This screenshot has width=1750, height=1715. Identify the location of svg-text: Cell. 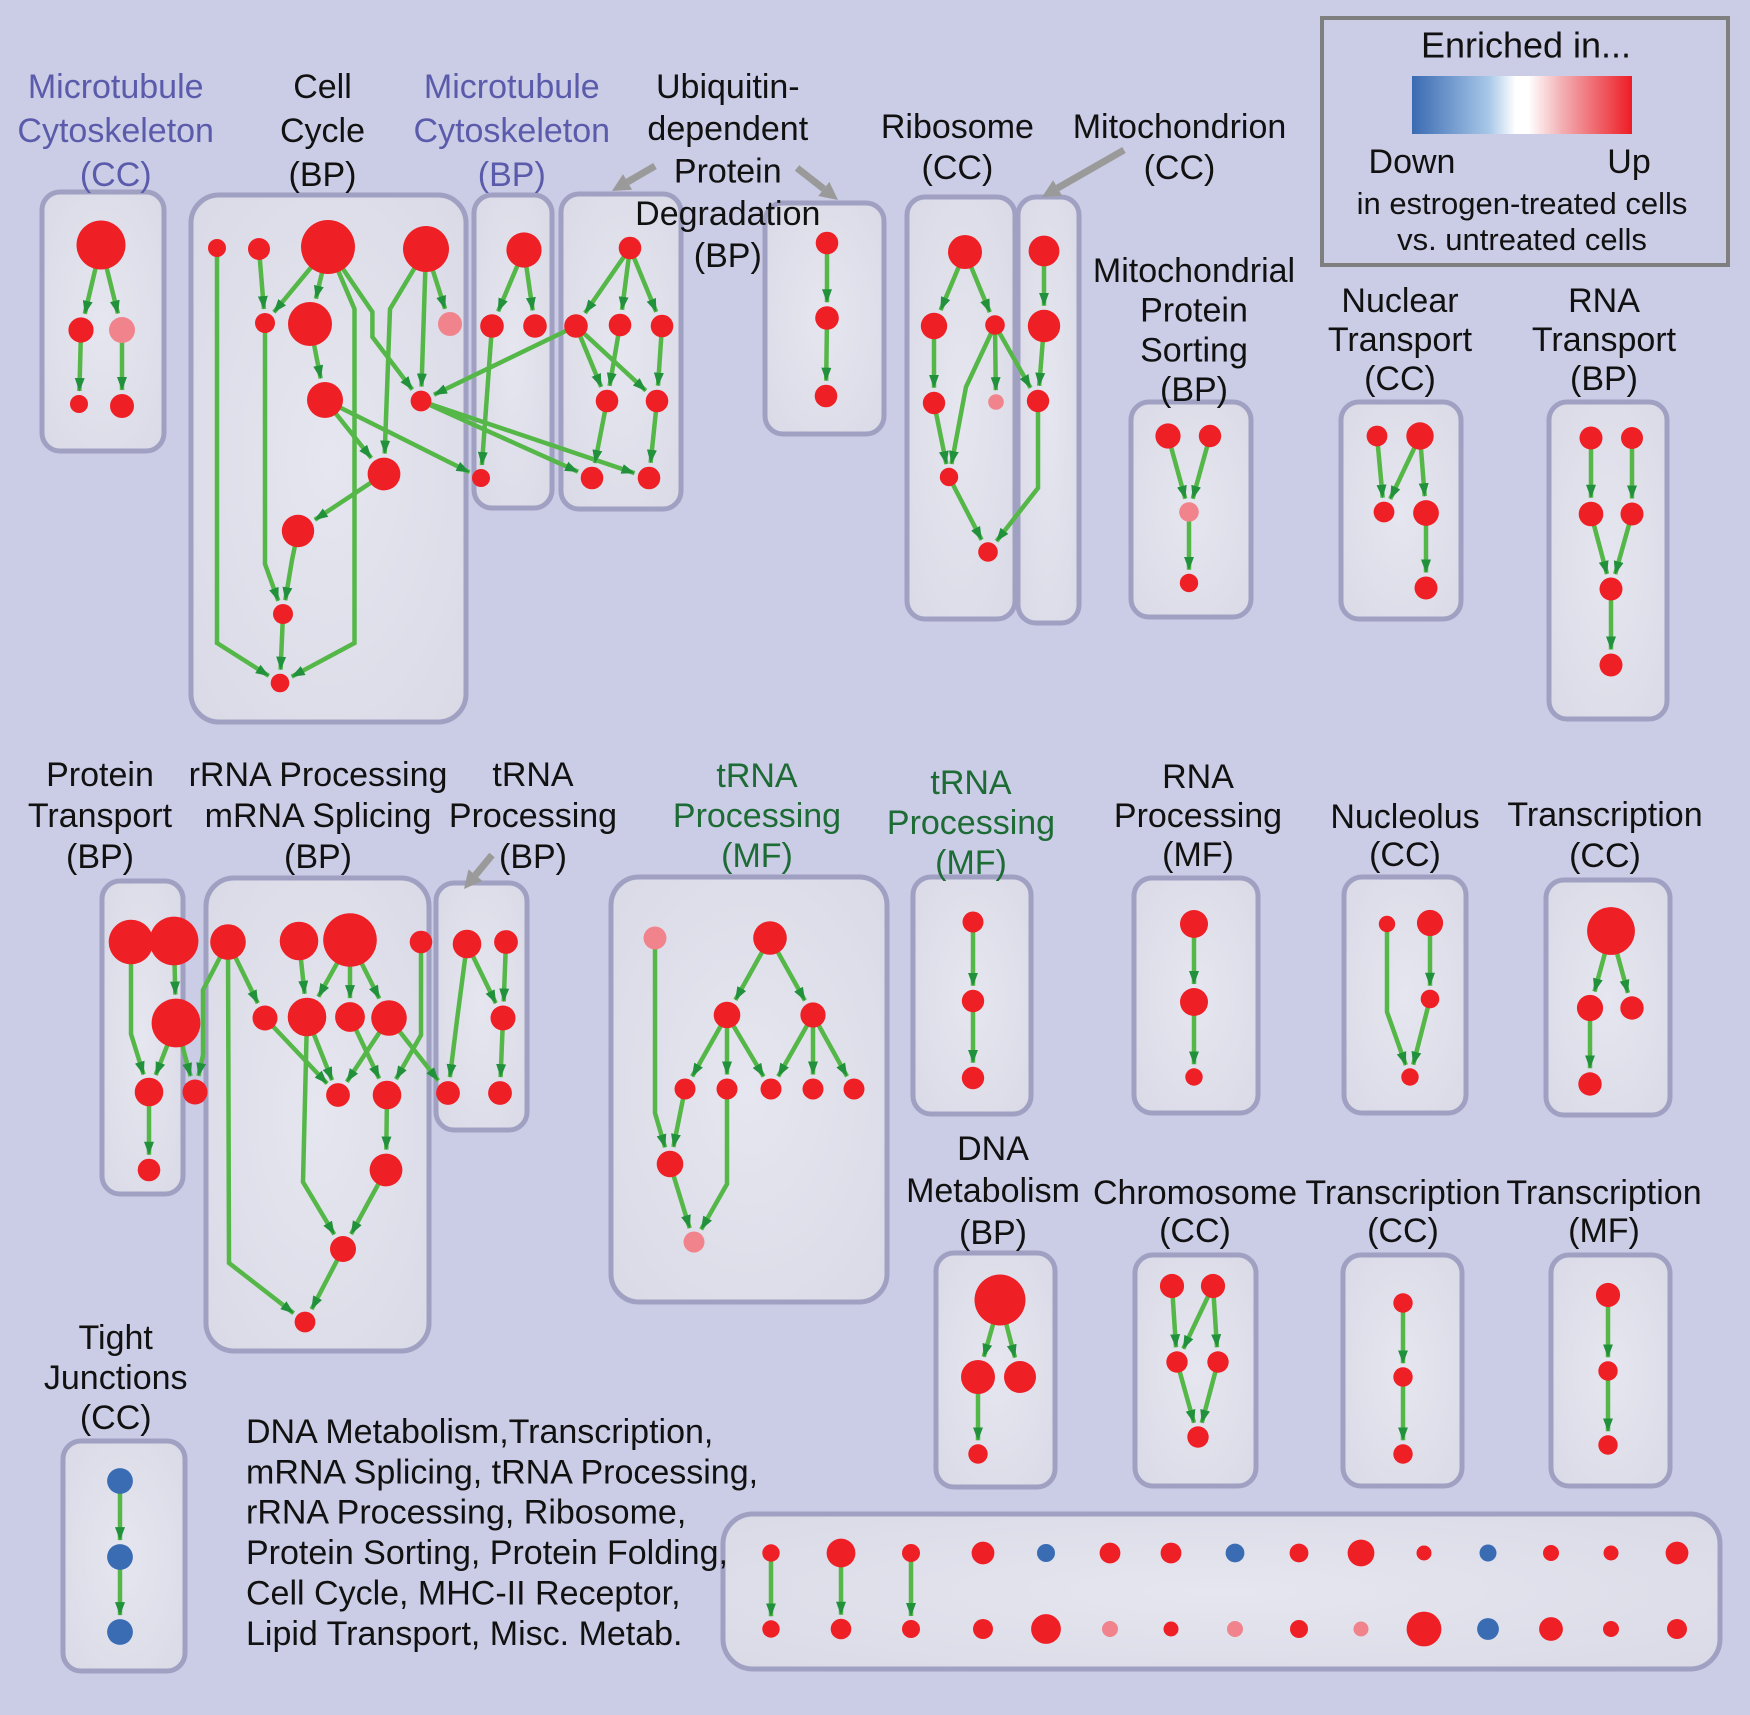
(322, 87).